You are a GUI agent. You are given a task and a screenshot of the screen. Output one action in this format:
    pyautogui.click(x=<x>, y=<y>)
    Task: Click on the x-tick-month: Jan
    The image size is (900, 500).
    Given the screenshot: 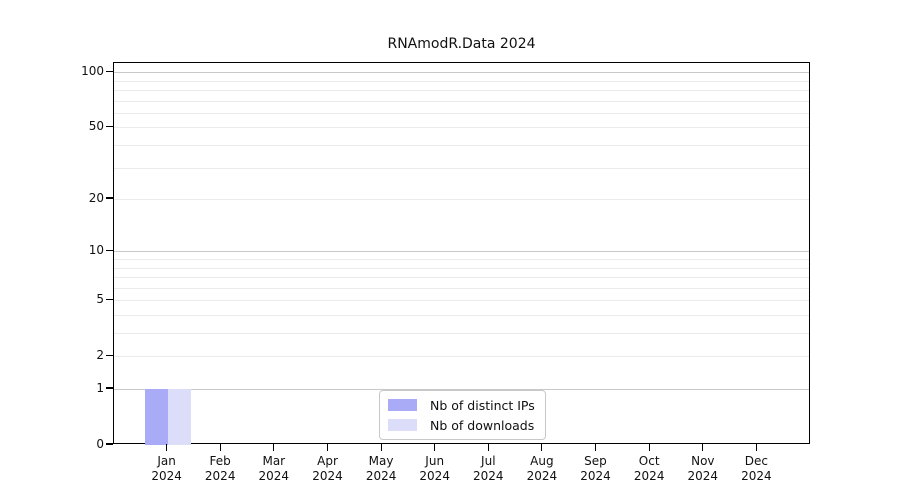 What is the action you would take?
    pyautogui.click(x=166, y=461)
    